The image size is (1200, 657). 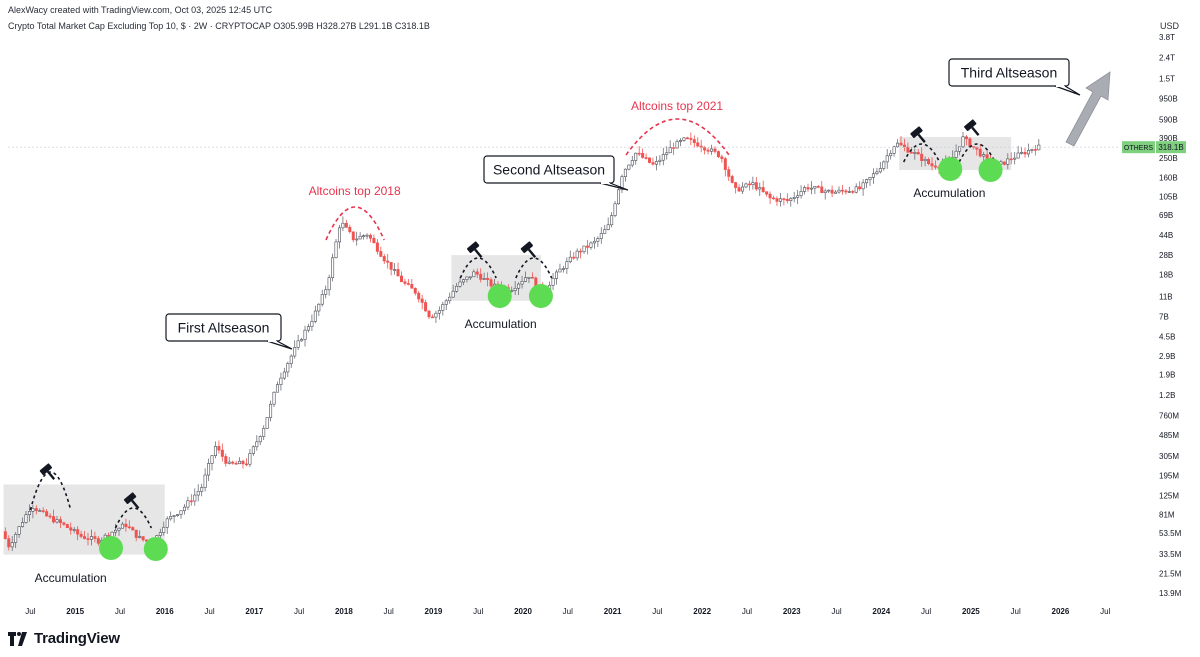 I want to click on price-tick-label: 485M, so click(x=1169, y=435).